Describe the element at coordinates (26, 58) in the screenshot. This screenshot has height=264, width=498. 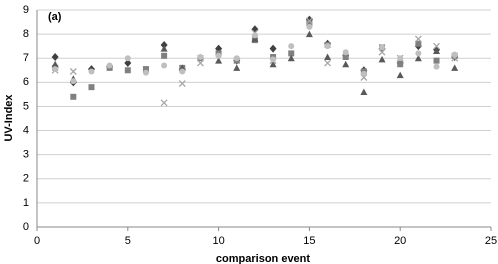
I see `y-tick-label: 7` at that location.